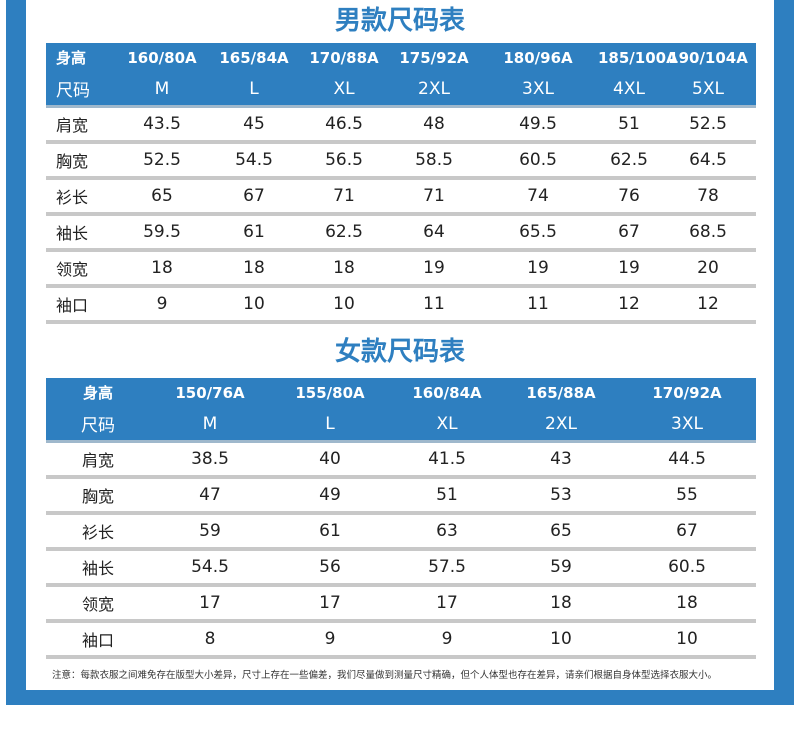  Describe the element at coordinates (401, 125) in the screenshot. I see `table-row: 肩宽 43.5 45 46.5 48 49.5 51 52.5` at that location.